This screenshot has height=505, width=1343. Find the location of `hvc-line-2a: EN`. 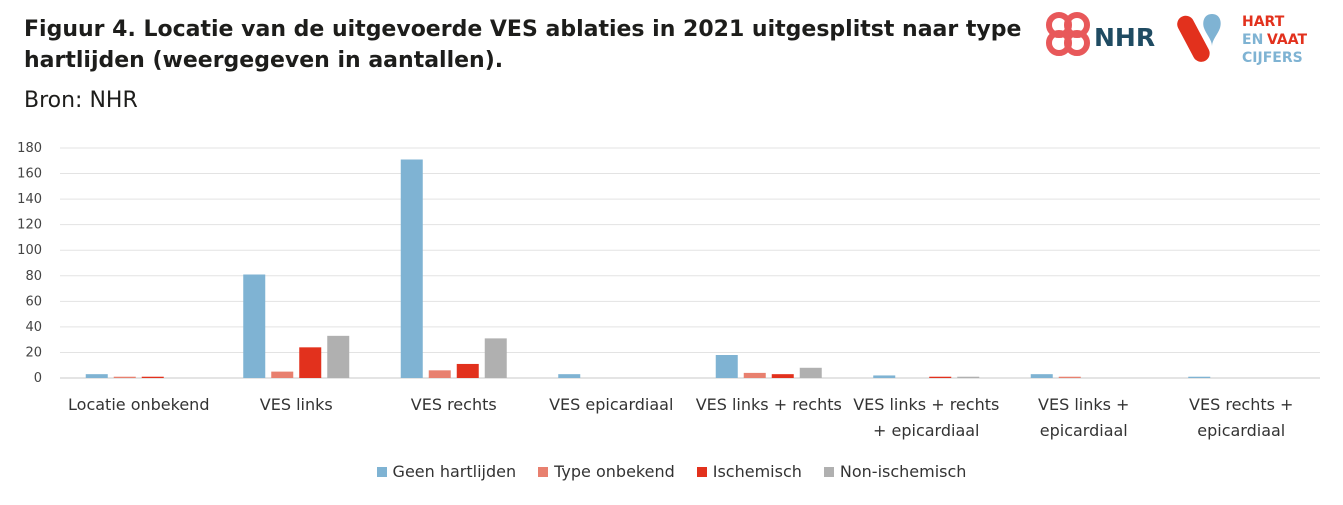

hvc-line-2a: EN is located at coordinates (1252, 40).